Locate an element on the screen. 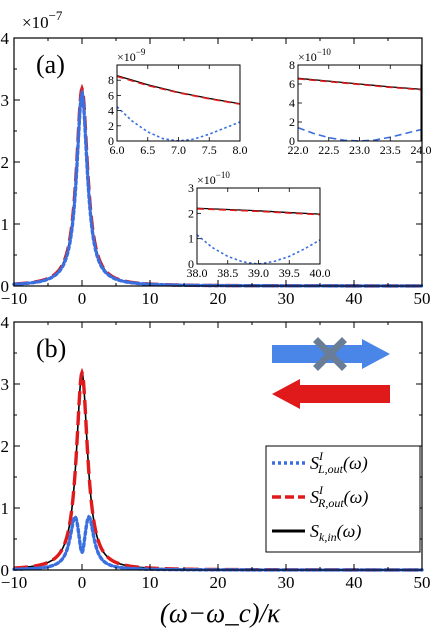 This screenshot has width=435, height=637. legend: SI L,out(ω) SI R,out(ω) Sk,in(ω) is located at coordinates (343, 499).